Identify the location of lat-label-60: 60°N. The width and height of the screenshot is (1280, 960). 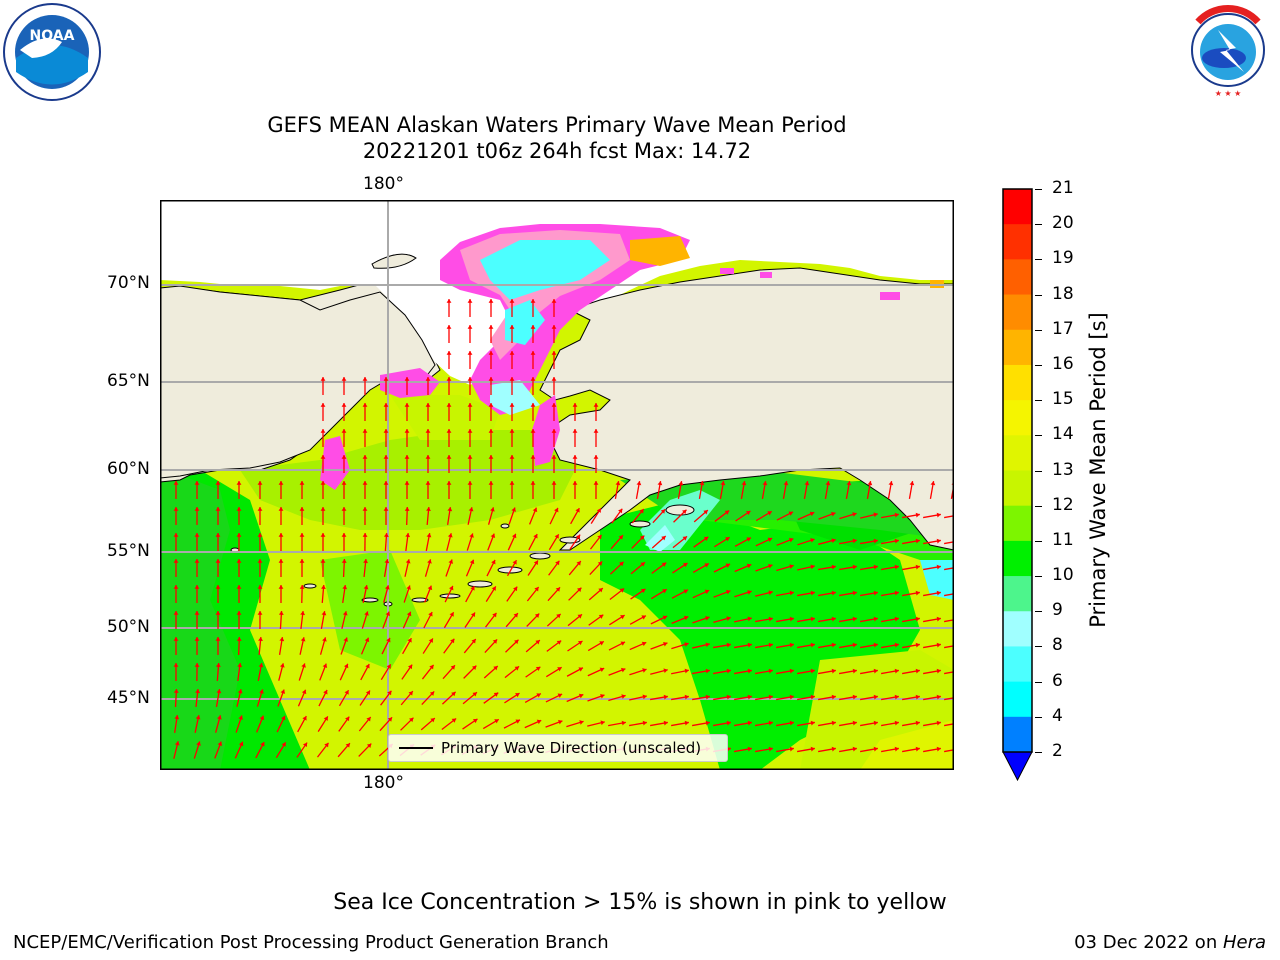
(128, 469).